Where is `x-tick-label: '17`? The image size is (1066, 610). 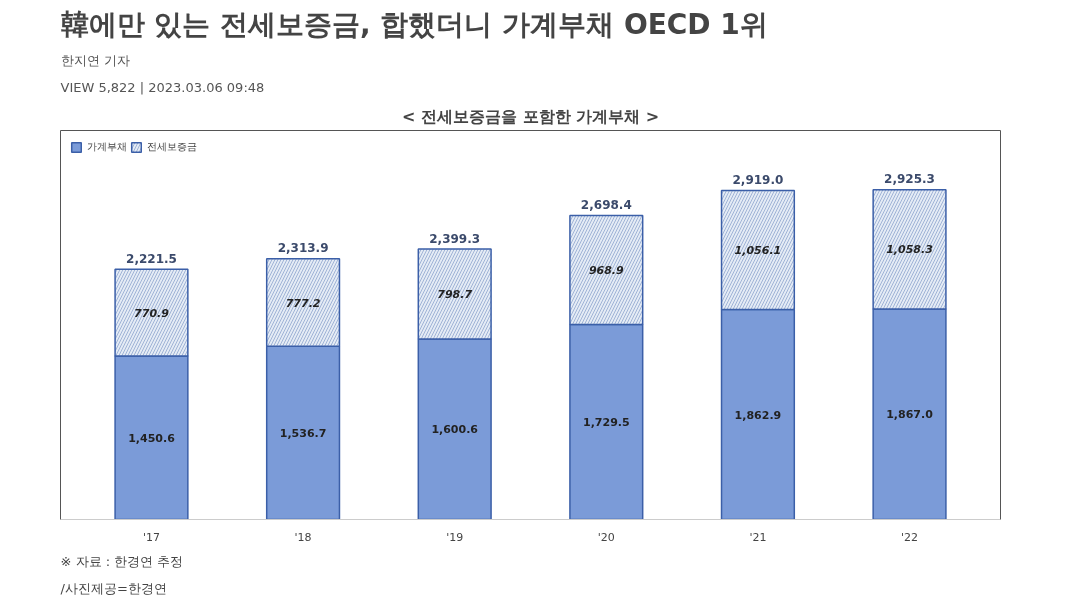 x-tick-label: '17 is located at coordinates (151, 537).